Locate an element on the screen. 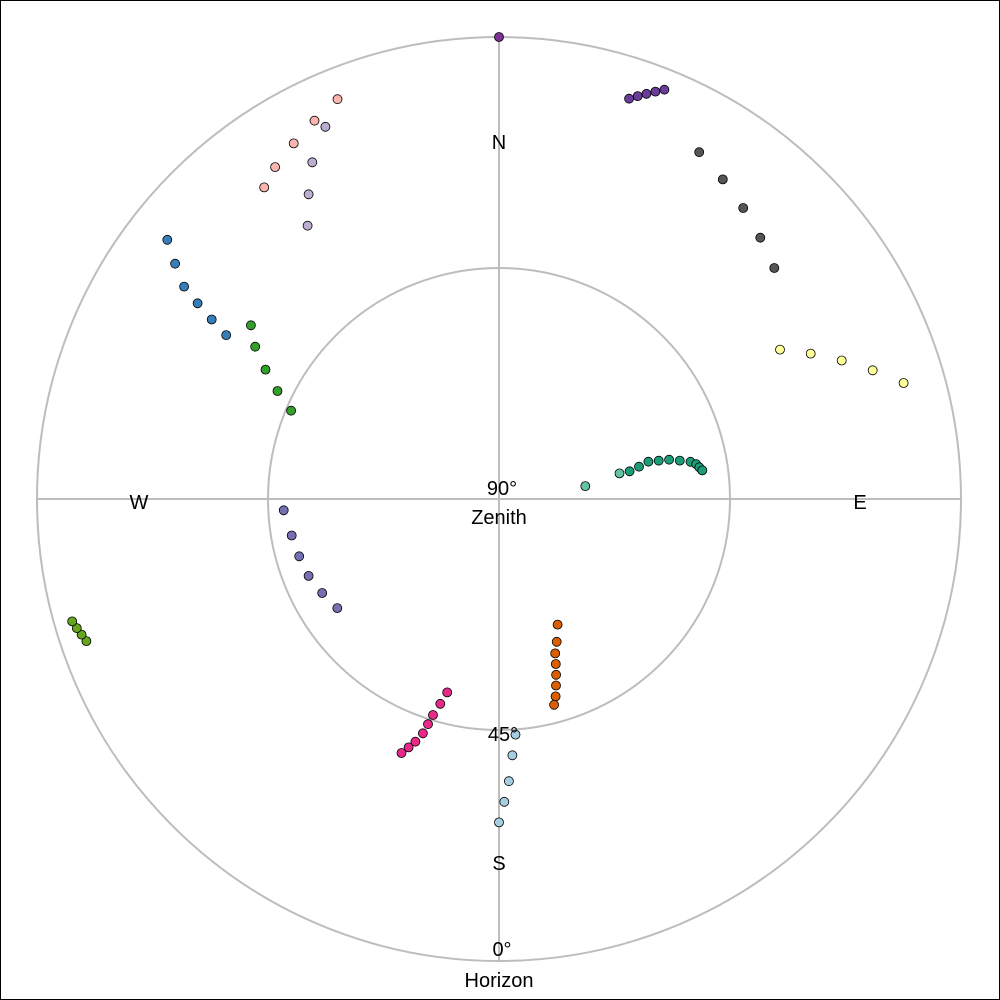 The image size is (1000, 1000). south-label: S is located at coordinates (498, 864).